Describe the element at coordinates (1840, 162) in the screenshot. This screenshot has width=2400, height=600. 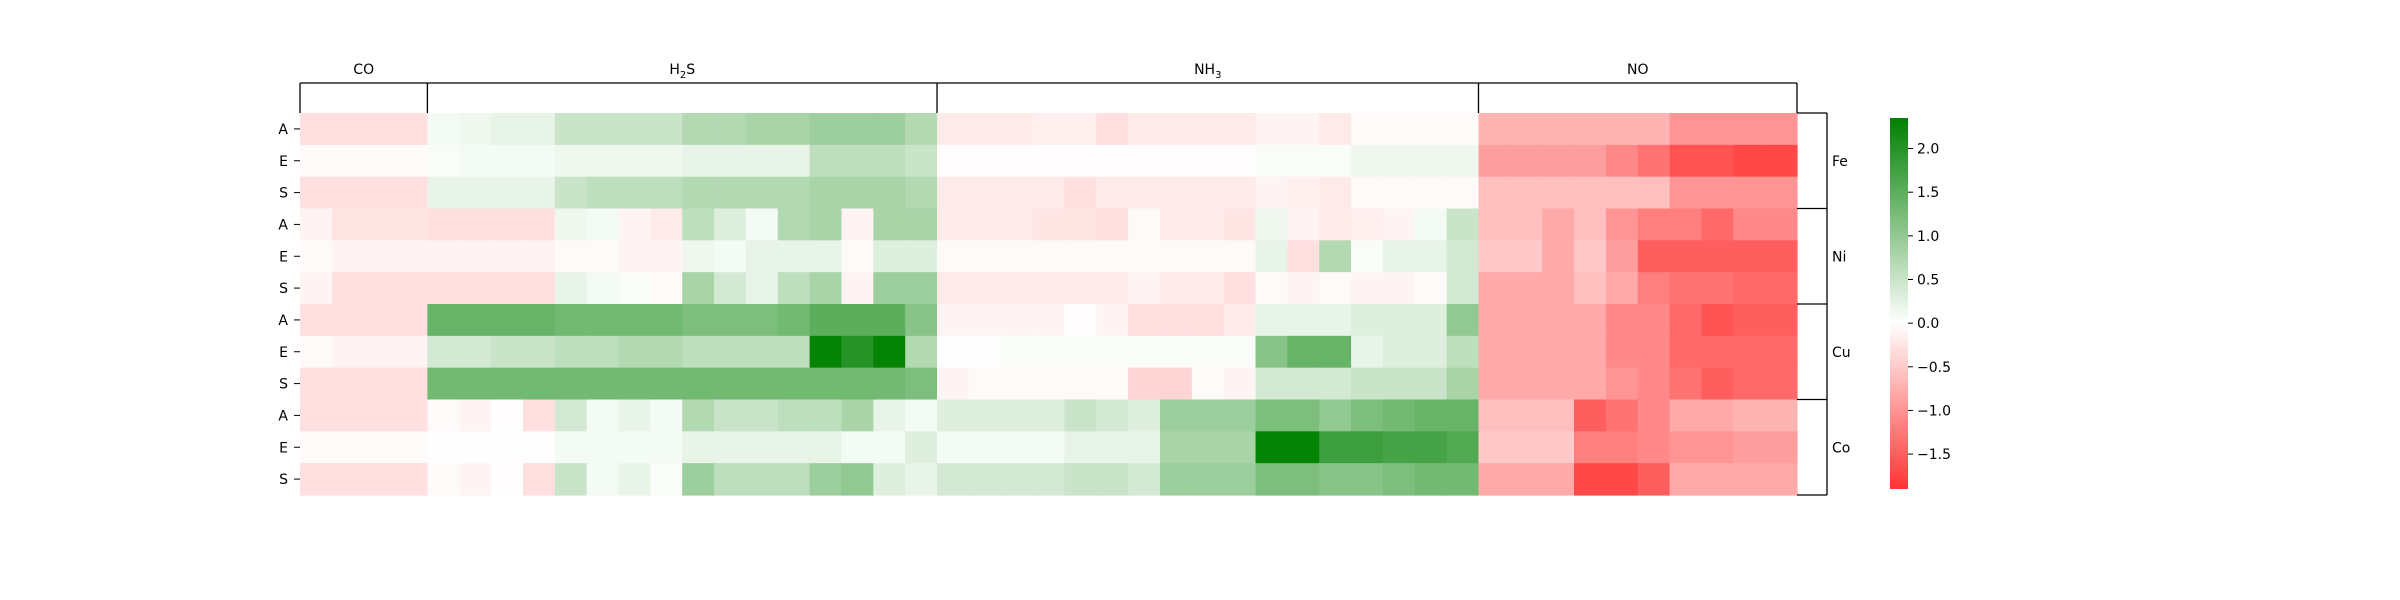
I see `row-group-label: Fe` at that location.